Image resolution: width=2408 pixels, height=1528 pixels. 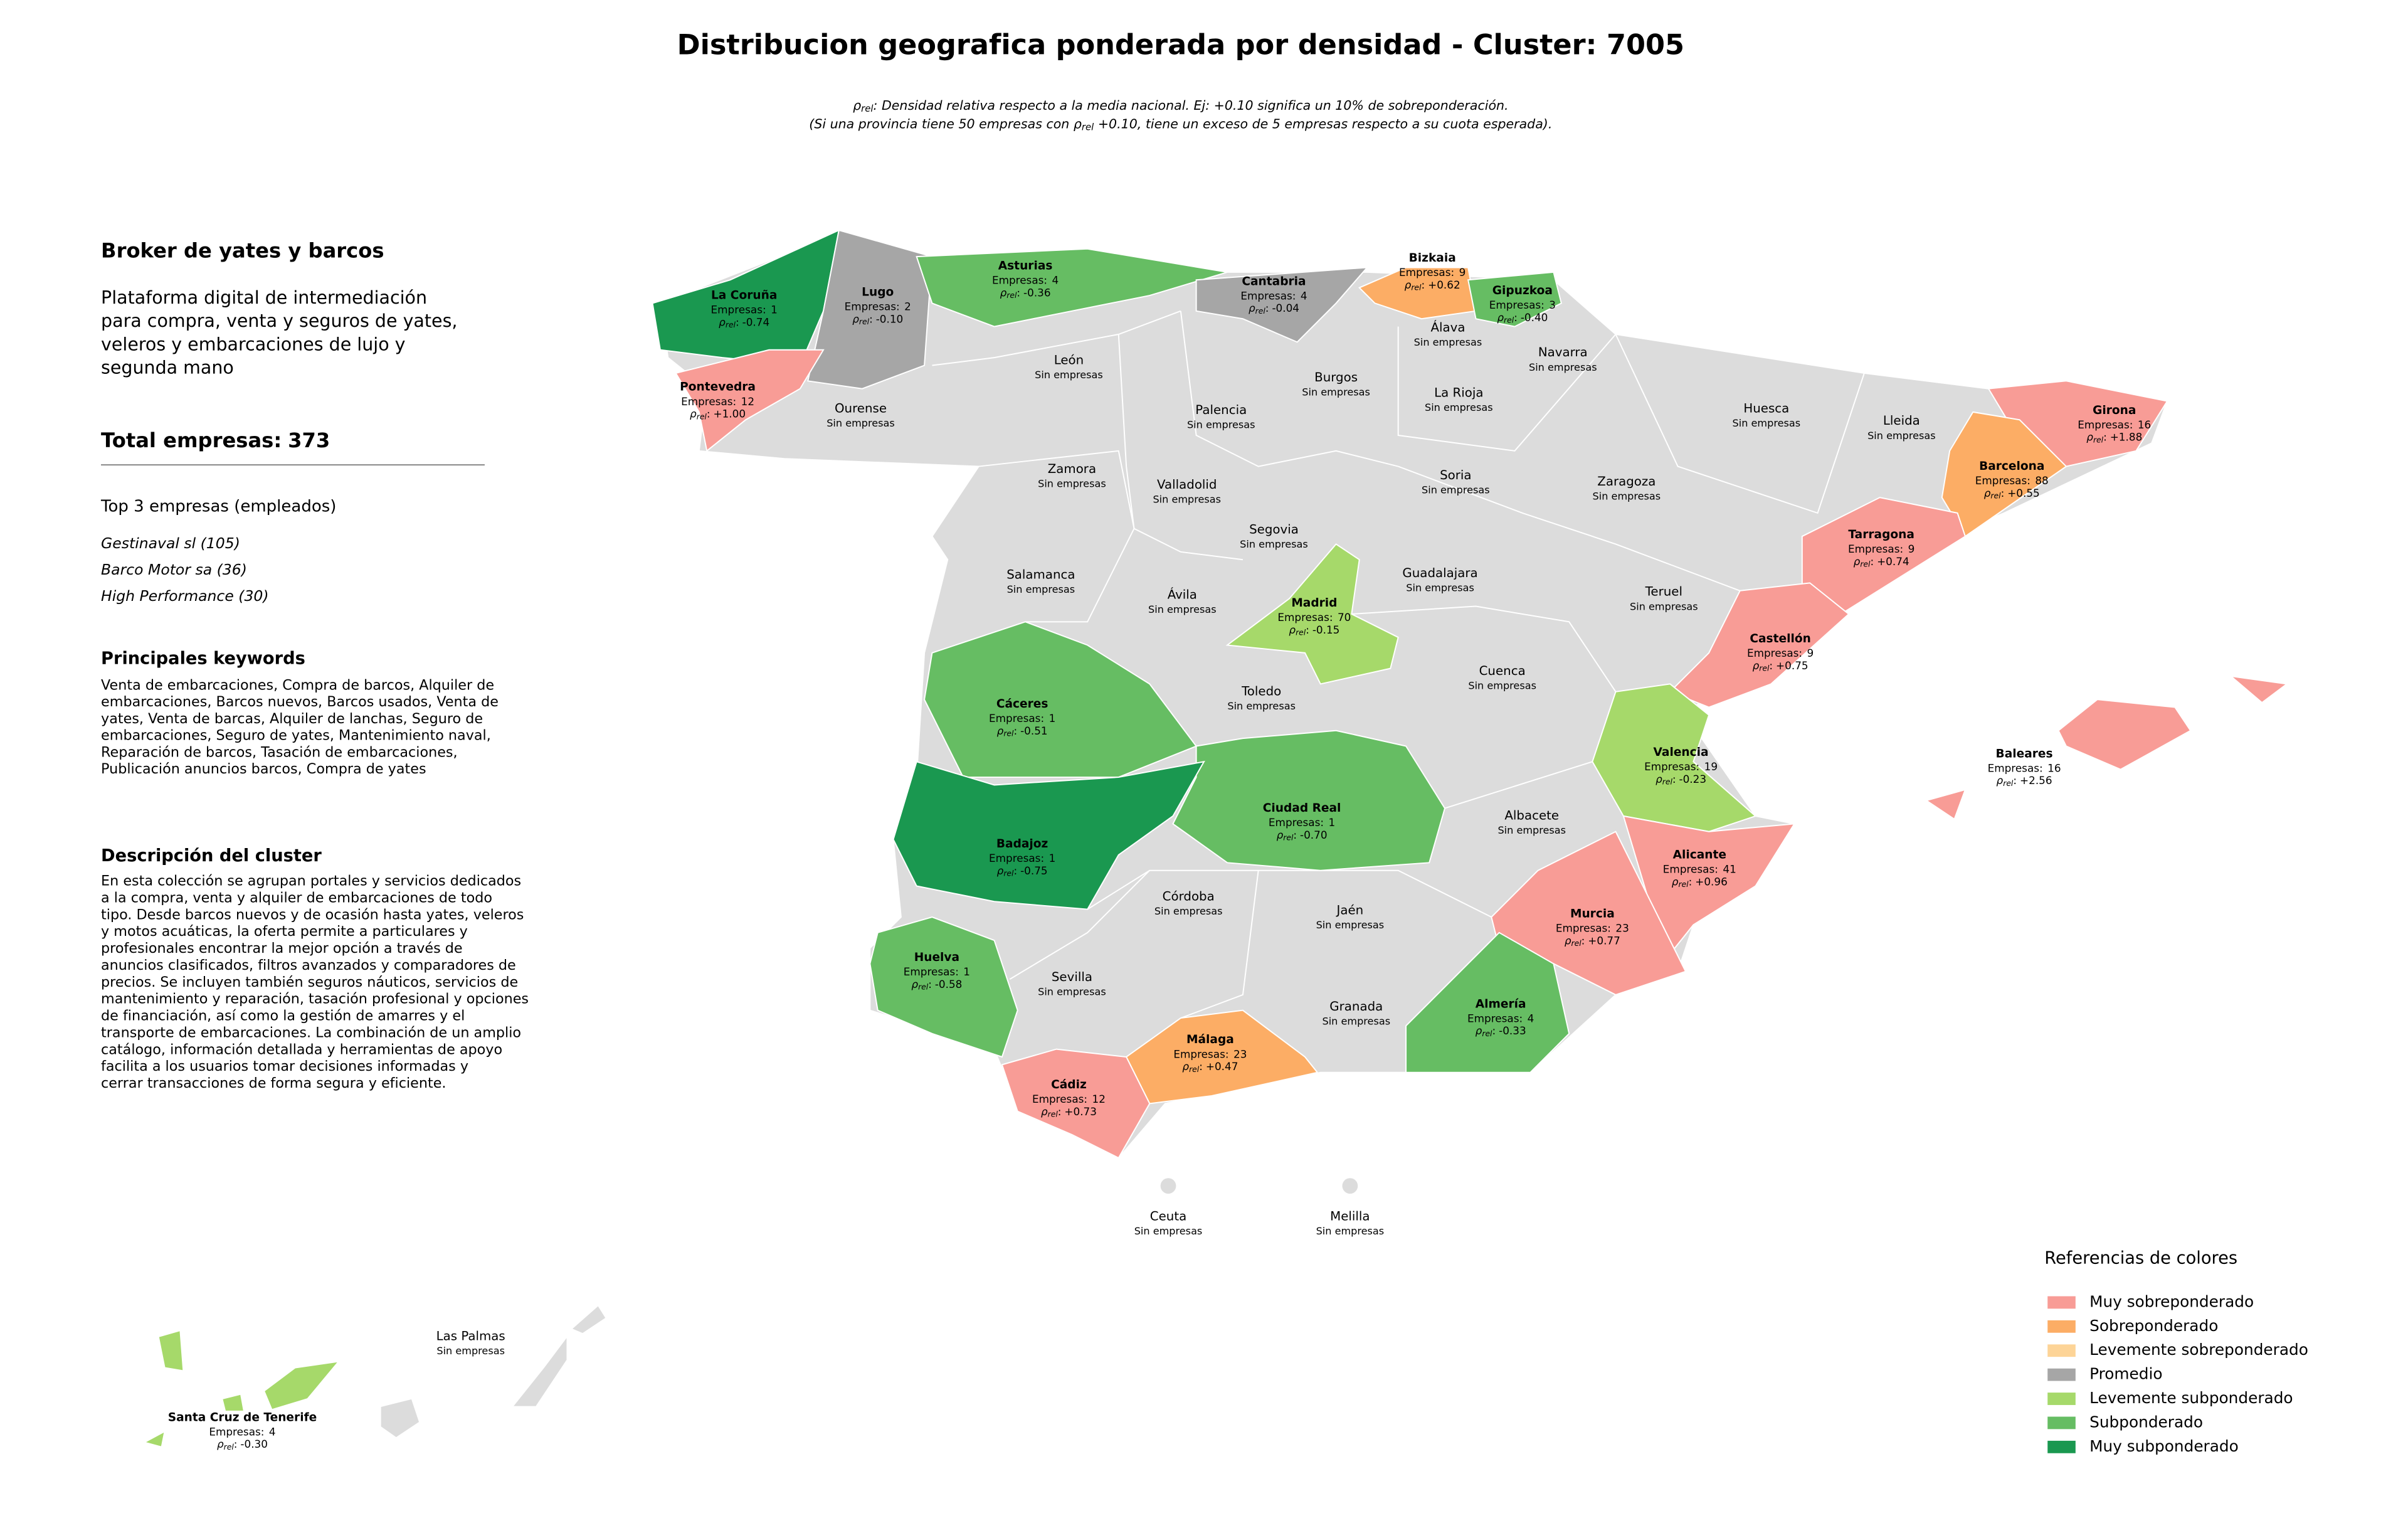 I want to click on province-count: Empresas: 70, so click(x=1314, y=617).